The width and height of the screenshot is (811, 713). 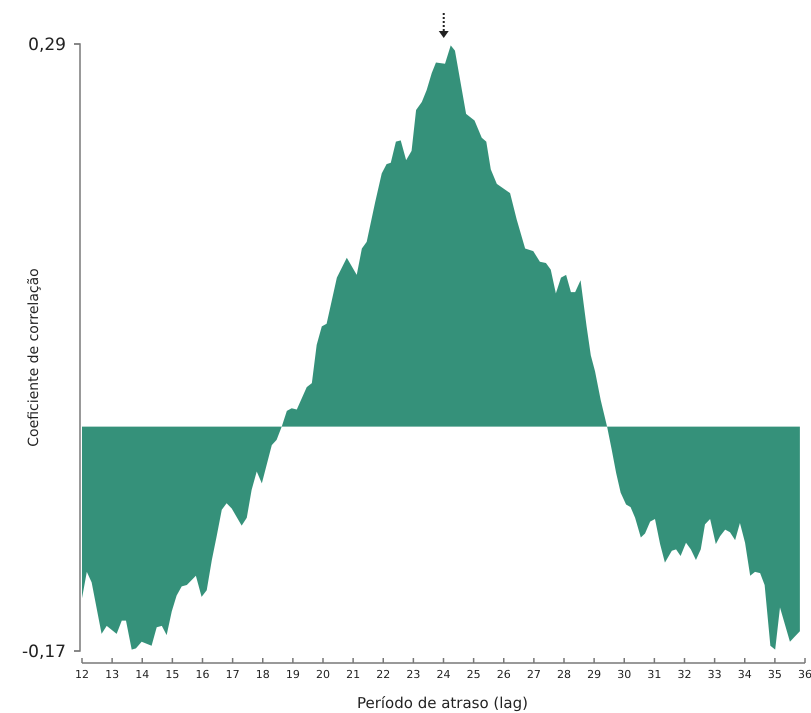 What do you see at coordinates (172, 674) in the screenshot?
I see `x-tick-label: 15` at bounding box center [172, 674].